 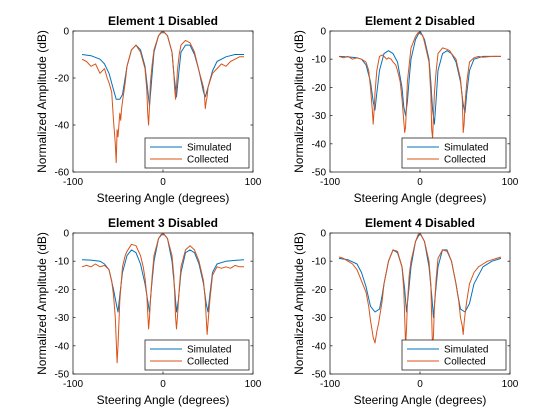 I want to click on chart-title: Element 1 Disabled, so click(x=163, y=21).